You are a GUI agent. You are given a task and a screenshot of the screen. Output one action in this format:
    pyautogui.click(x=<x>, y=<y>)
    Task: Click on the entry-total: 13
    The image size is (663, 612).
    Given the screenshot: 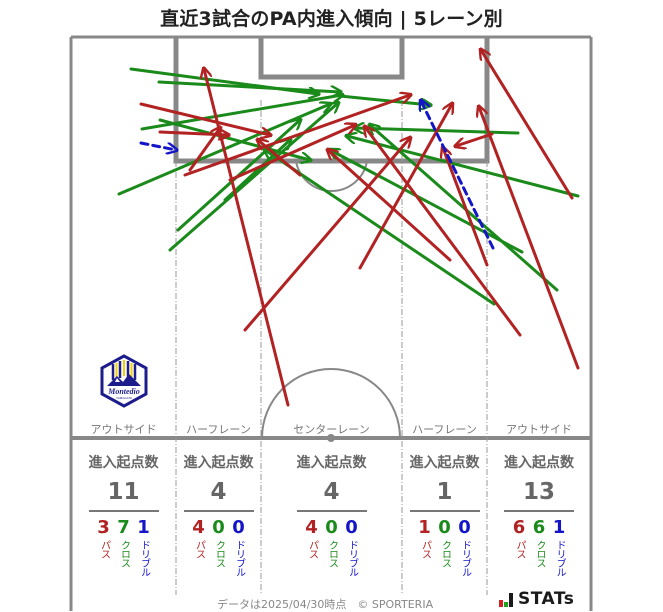 What is the action you would take?
    pyautogui.click(x=538, y=492)
    